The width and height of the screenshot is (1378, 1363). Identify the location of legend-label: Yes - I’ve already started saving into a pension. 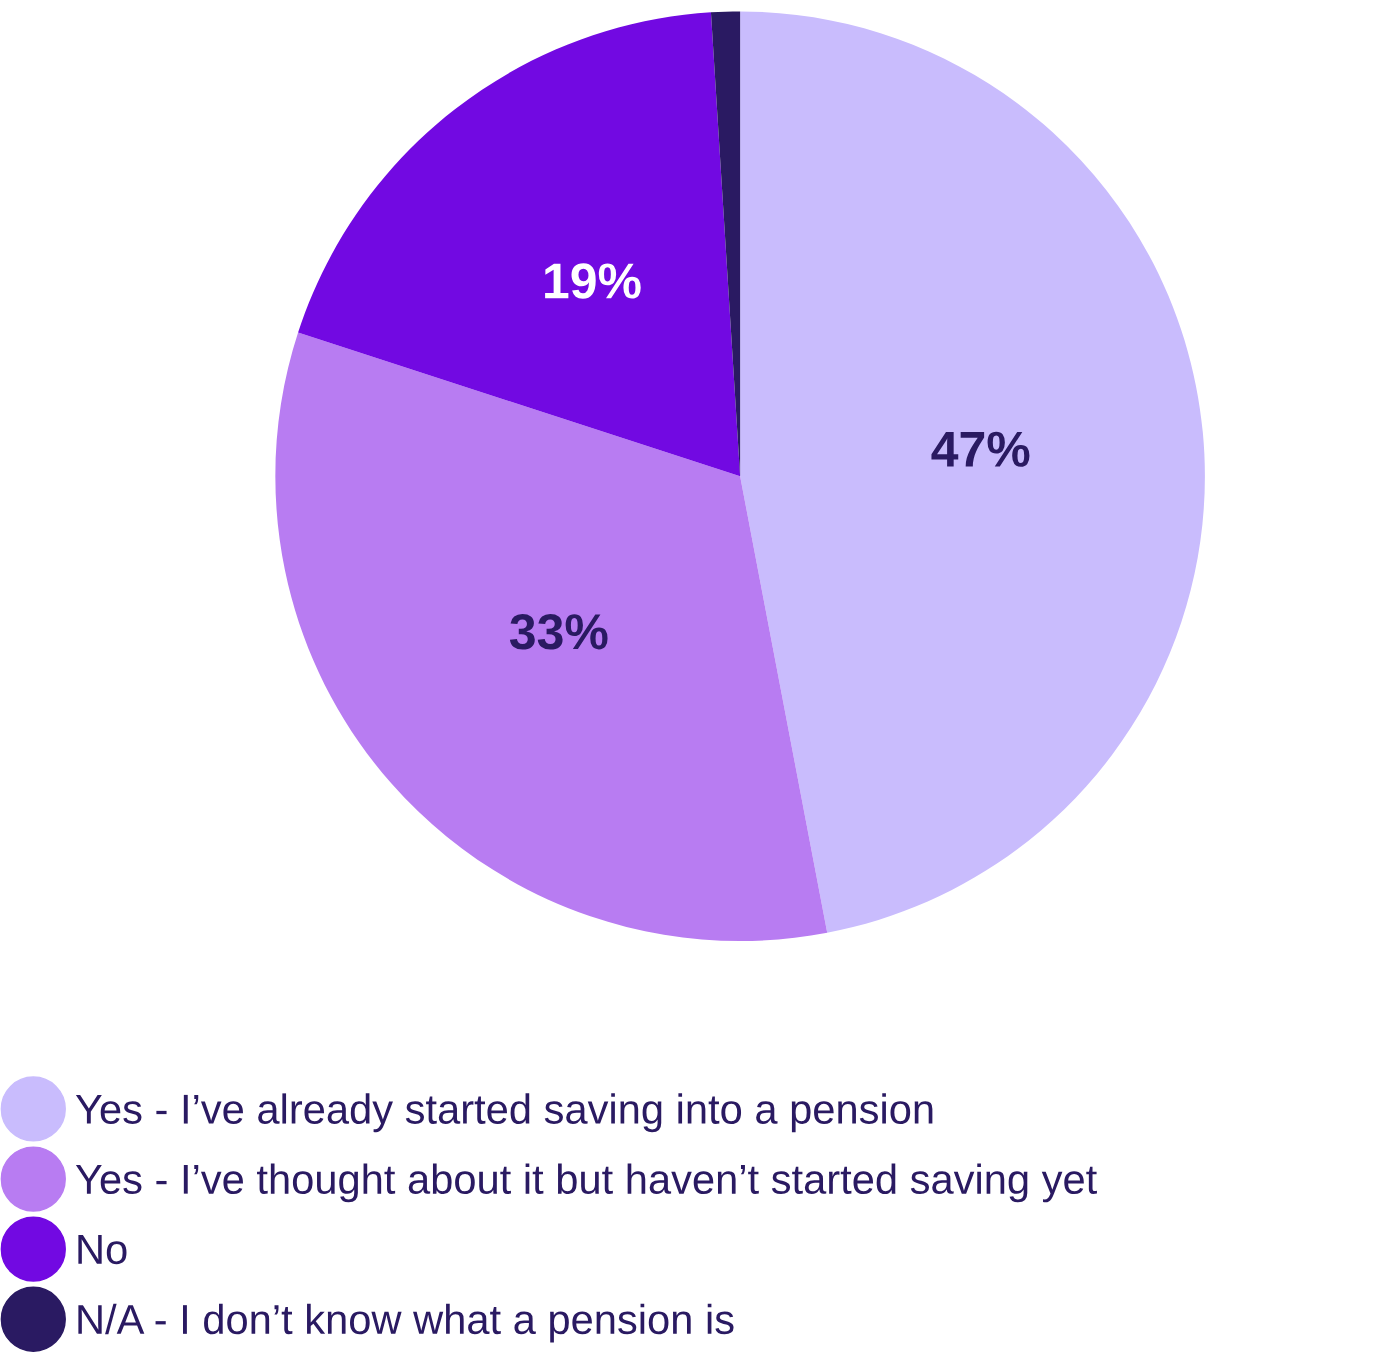
(504, 1113).